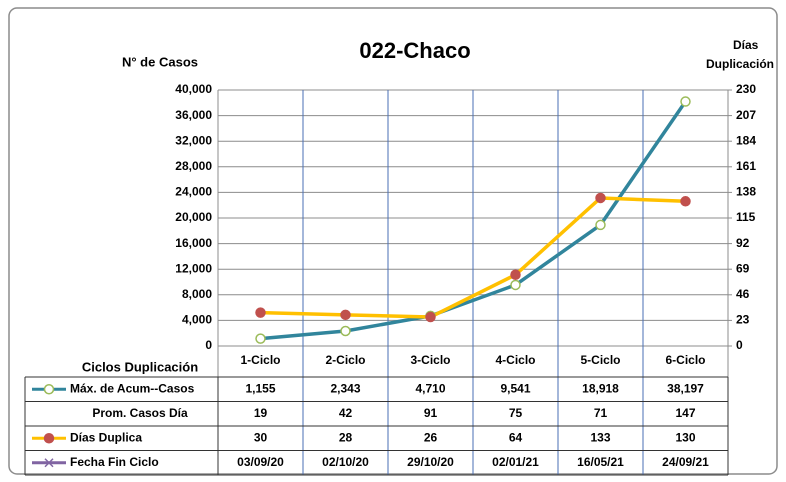 This screenshot has width=786, height=482. Describe the element at coordinates (208, 345) in the screenshot. I see `y-tick-label: 0` at that location.